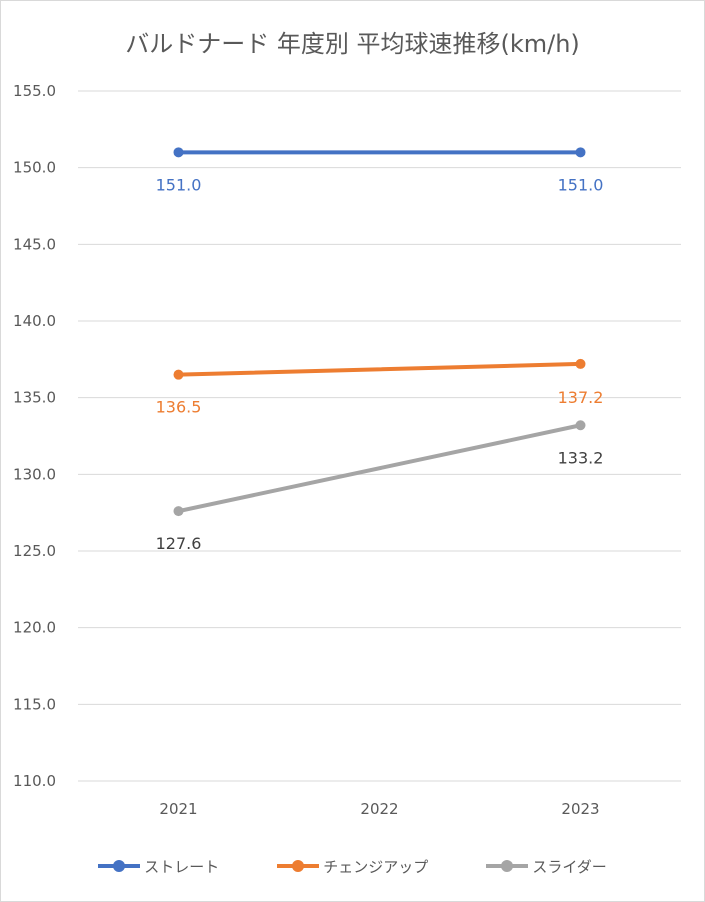 This screenshot has width=705, height=902. I want to click on y-tick-label: 130.0, so click(34, 474).